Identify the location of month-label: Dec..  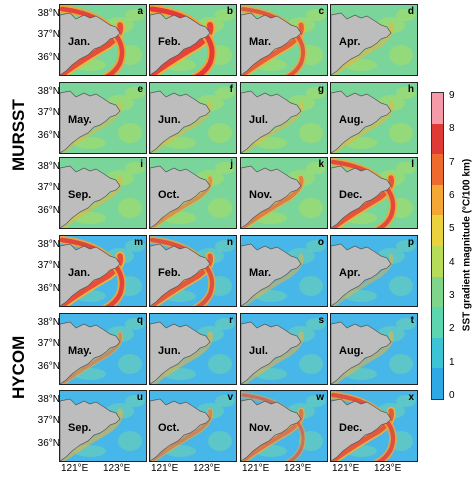
(351, 195).